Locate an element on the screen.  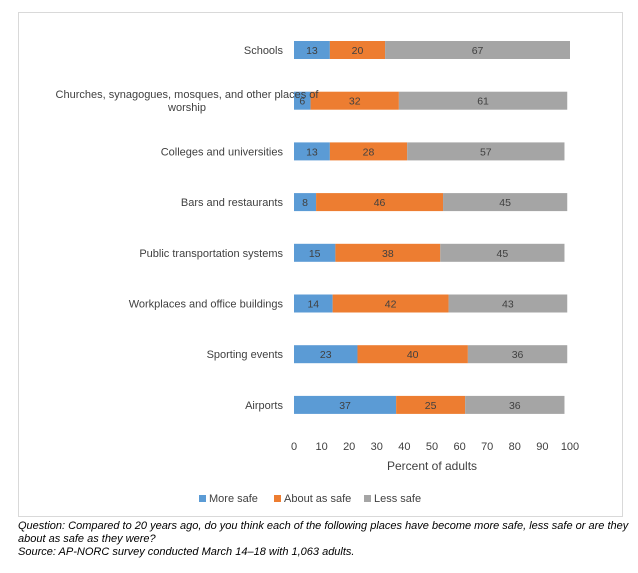
bar-value-label: 32 is located at coordinates (355, 102).